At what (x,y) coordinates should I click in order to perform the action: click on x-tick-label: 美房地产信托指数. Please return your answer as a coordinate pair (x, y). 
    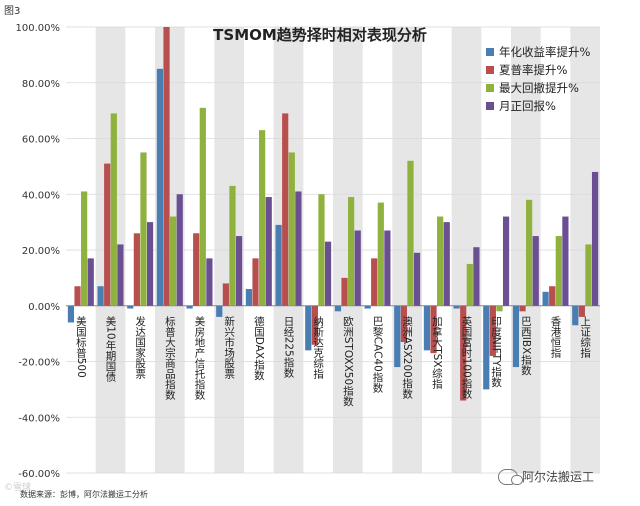
    Looking at the image, I should click on (200, 358).